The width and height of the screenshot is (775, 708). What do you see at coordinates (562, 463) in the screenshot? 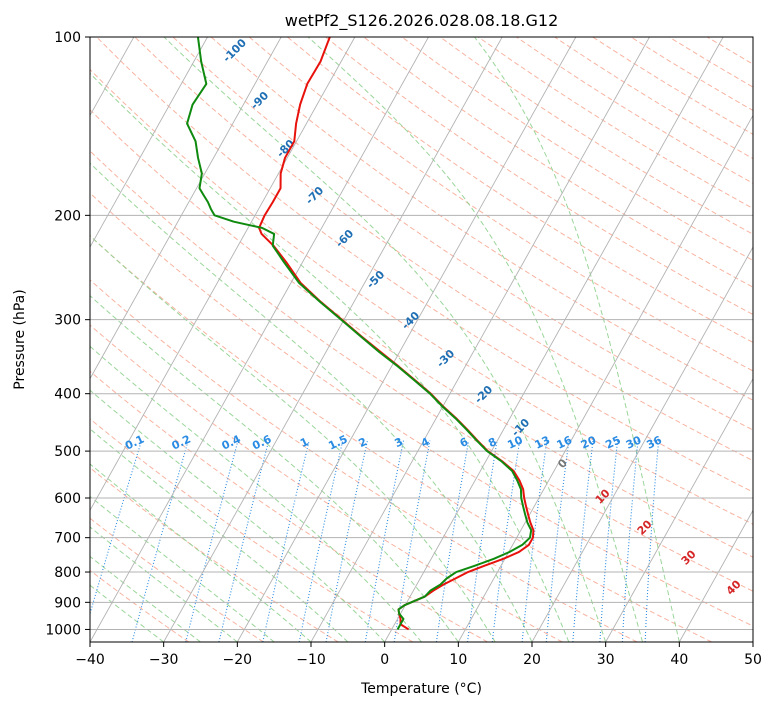
I see `theta-e-label: 0` at bounding box center [562, 463].